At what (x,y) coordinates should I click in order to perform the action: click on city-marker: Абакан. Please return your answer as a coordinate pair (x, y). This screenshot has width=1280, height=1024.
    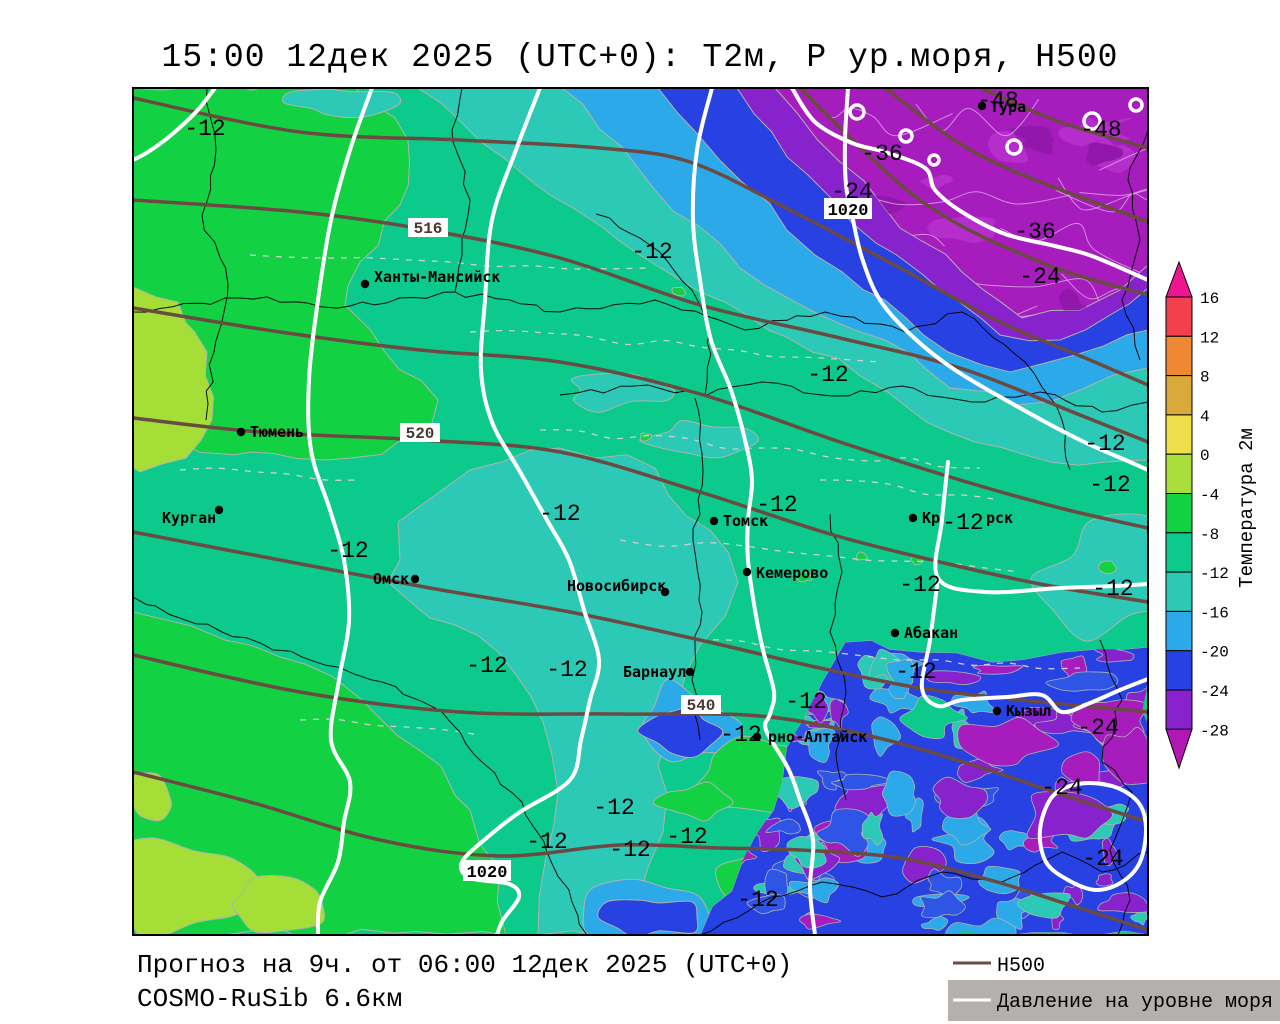
    Looking at the image, I should click on (924, 633).